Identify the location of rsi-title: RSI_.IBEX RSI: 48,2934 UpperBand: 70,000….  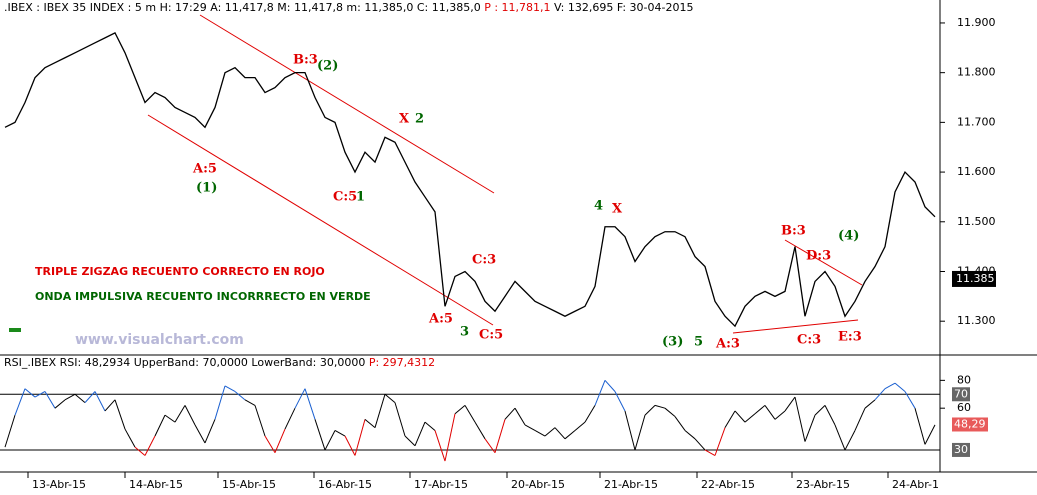
(219, 362).